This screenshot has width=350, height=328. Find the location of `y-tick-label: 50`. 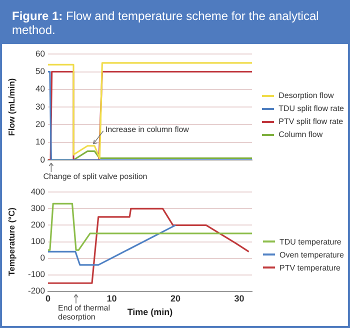

y-tick-label: 50 is located at coordinates (41, 71).